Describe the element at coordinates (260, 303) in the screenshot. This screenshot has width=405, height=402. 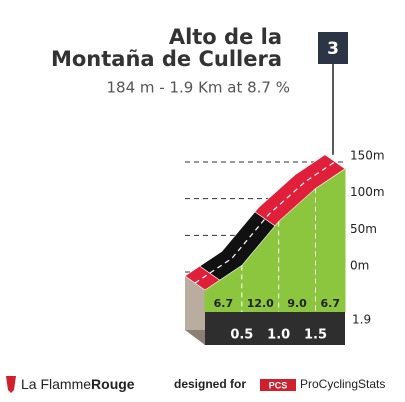
I see `gradient-label: 12.0` at that location.